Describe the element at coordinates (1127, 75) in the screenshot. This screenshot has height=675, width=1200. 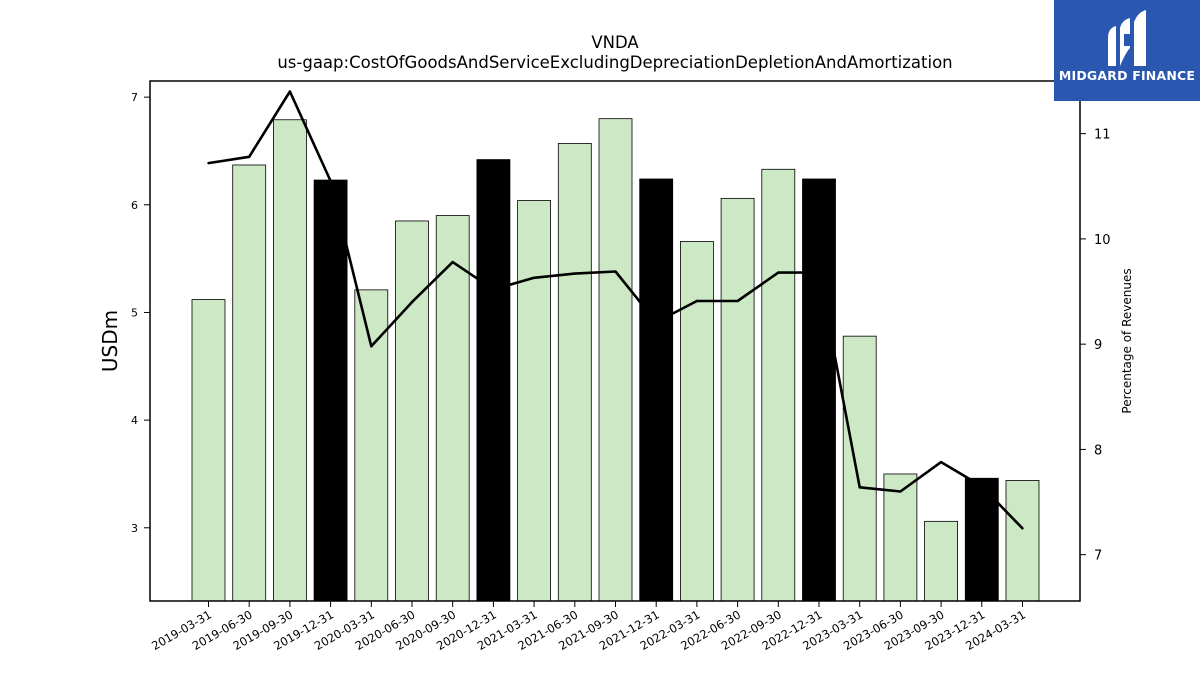
I see `logo-text: MIDGARD FINANCE` at that location.